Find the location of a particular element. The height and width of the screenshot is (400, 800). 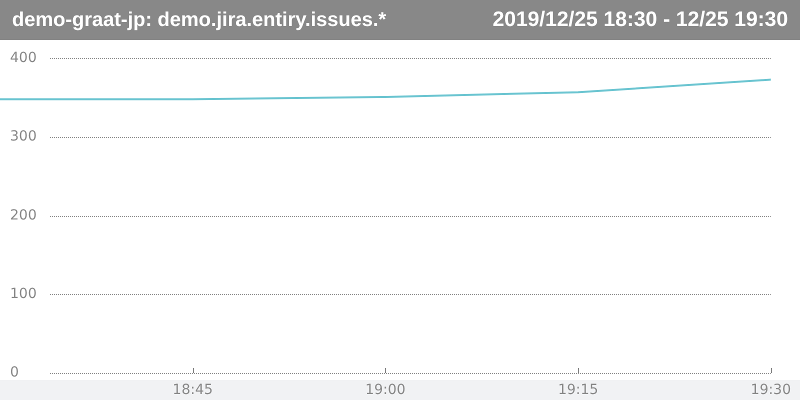

y-tick-label: 0 is located at coordinates (14, 372).